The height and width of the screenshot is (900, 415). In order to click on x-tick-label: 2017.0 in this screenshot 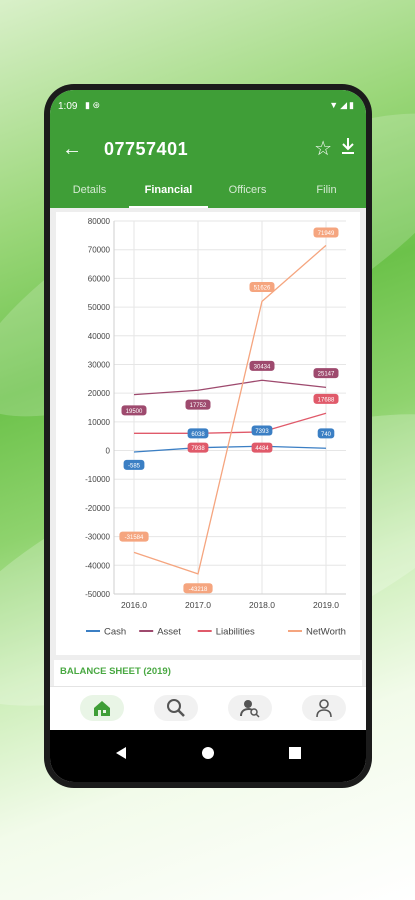, I will do `click(198, 605)`.